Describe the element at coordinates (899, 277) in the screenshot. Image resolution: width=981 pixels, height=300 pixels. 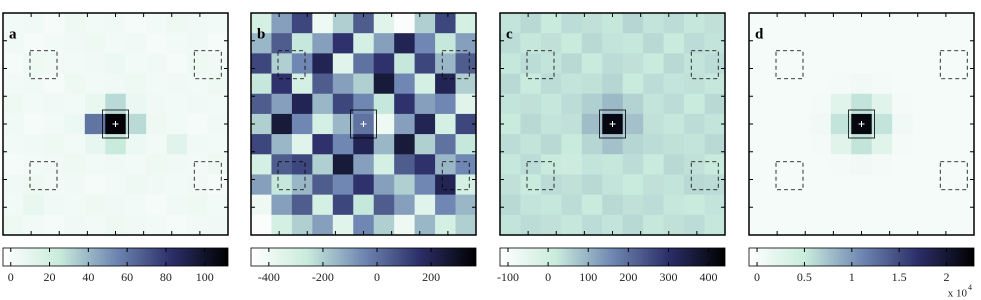
I see `colorbar-tick-label: 1.5` at that location.